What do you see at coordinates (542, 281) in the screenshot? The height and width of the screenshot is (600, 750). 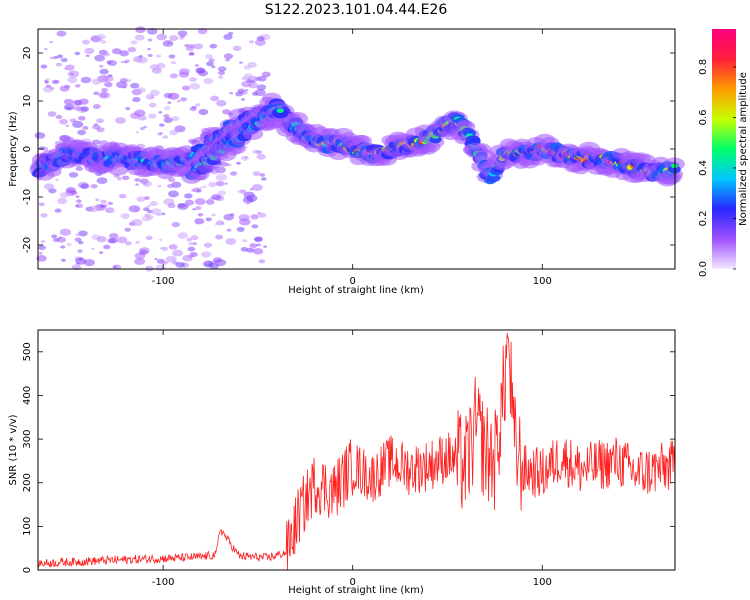 I see `spectrogram-x-tick-label: 100` at bounding box center [542, 281].